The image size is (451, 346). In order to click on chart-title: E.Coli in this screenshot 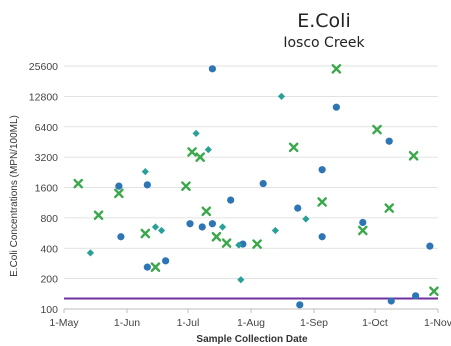, I will do `click(324, 21)`.